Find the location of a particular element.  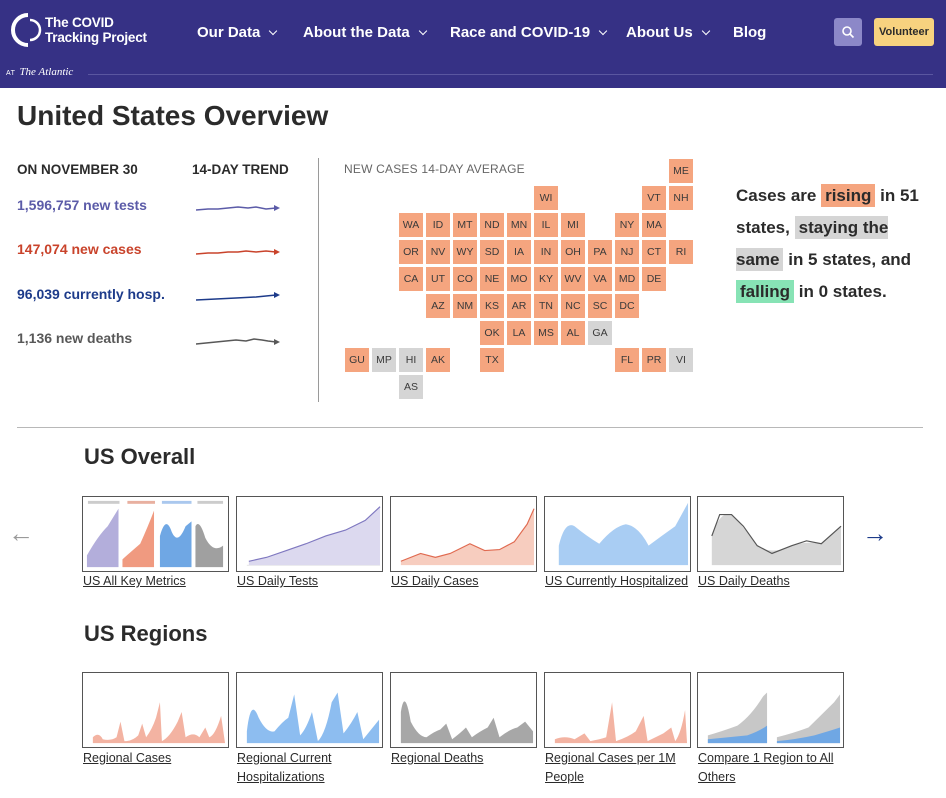

state-tile-dc: DC is located at coordinates (627, 306).